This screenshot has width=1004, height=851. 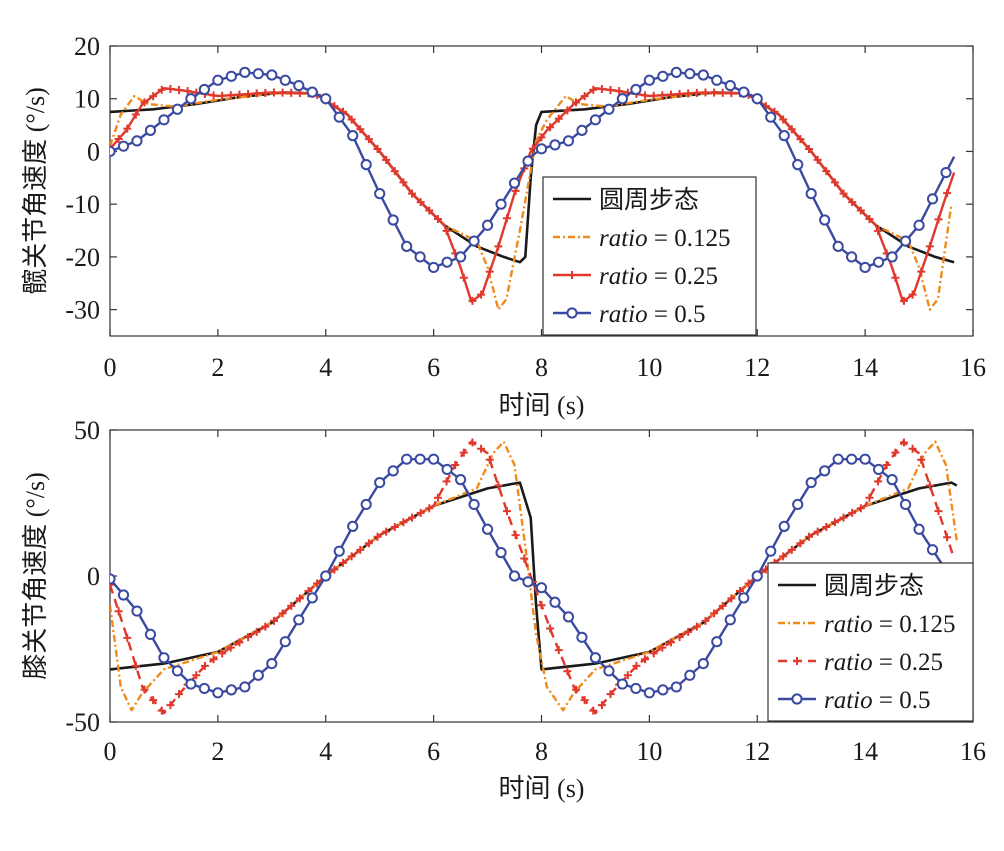 I want to click on legend-box, so click(x=870, y=642).